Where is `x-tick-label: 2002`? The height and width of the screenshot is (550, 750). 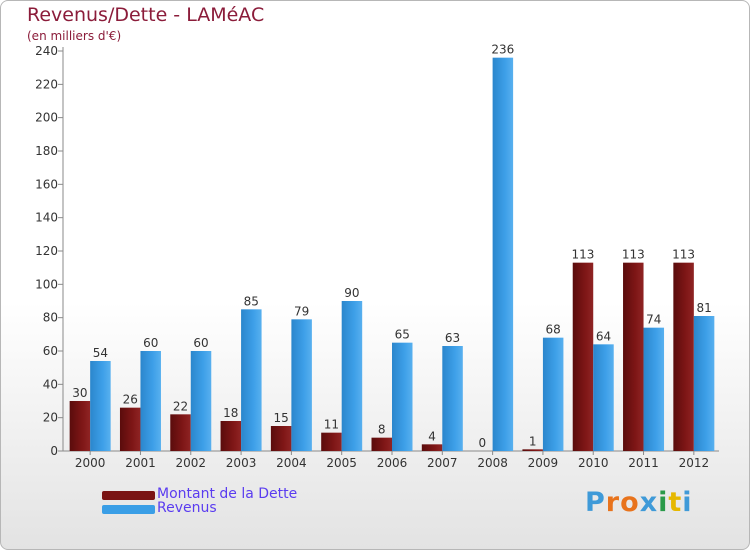 x-tick-label: 2002 is located at coordinates (190, 463).